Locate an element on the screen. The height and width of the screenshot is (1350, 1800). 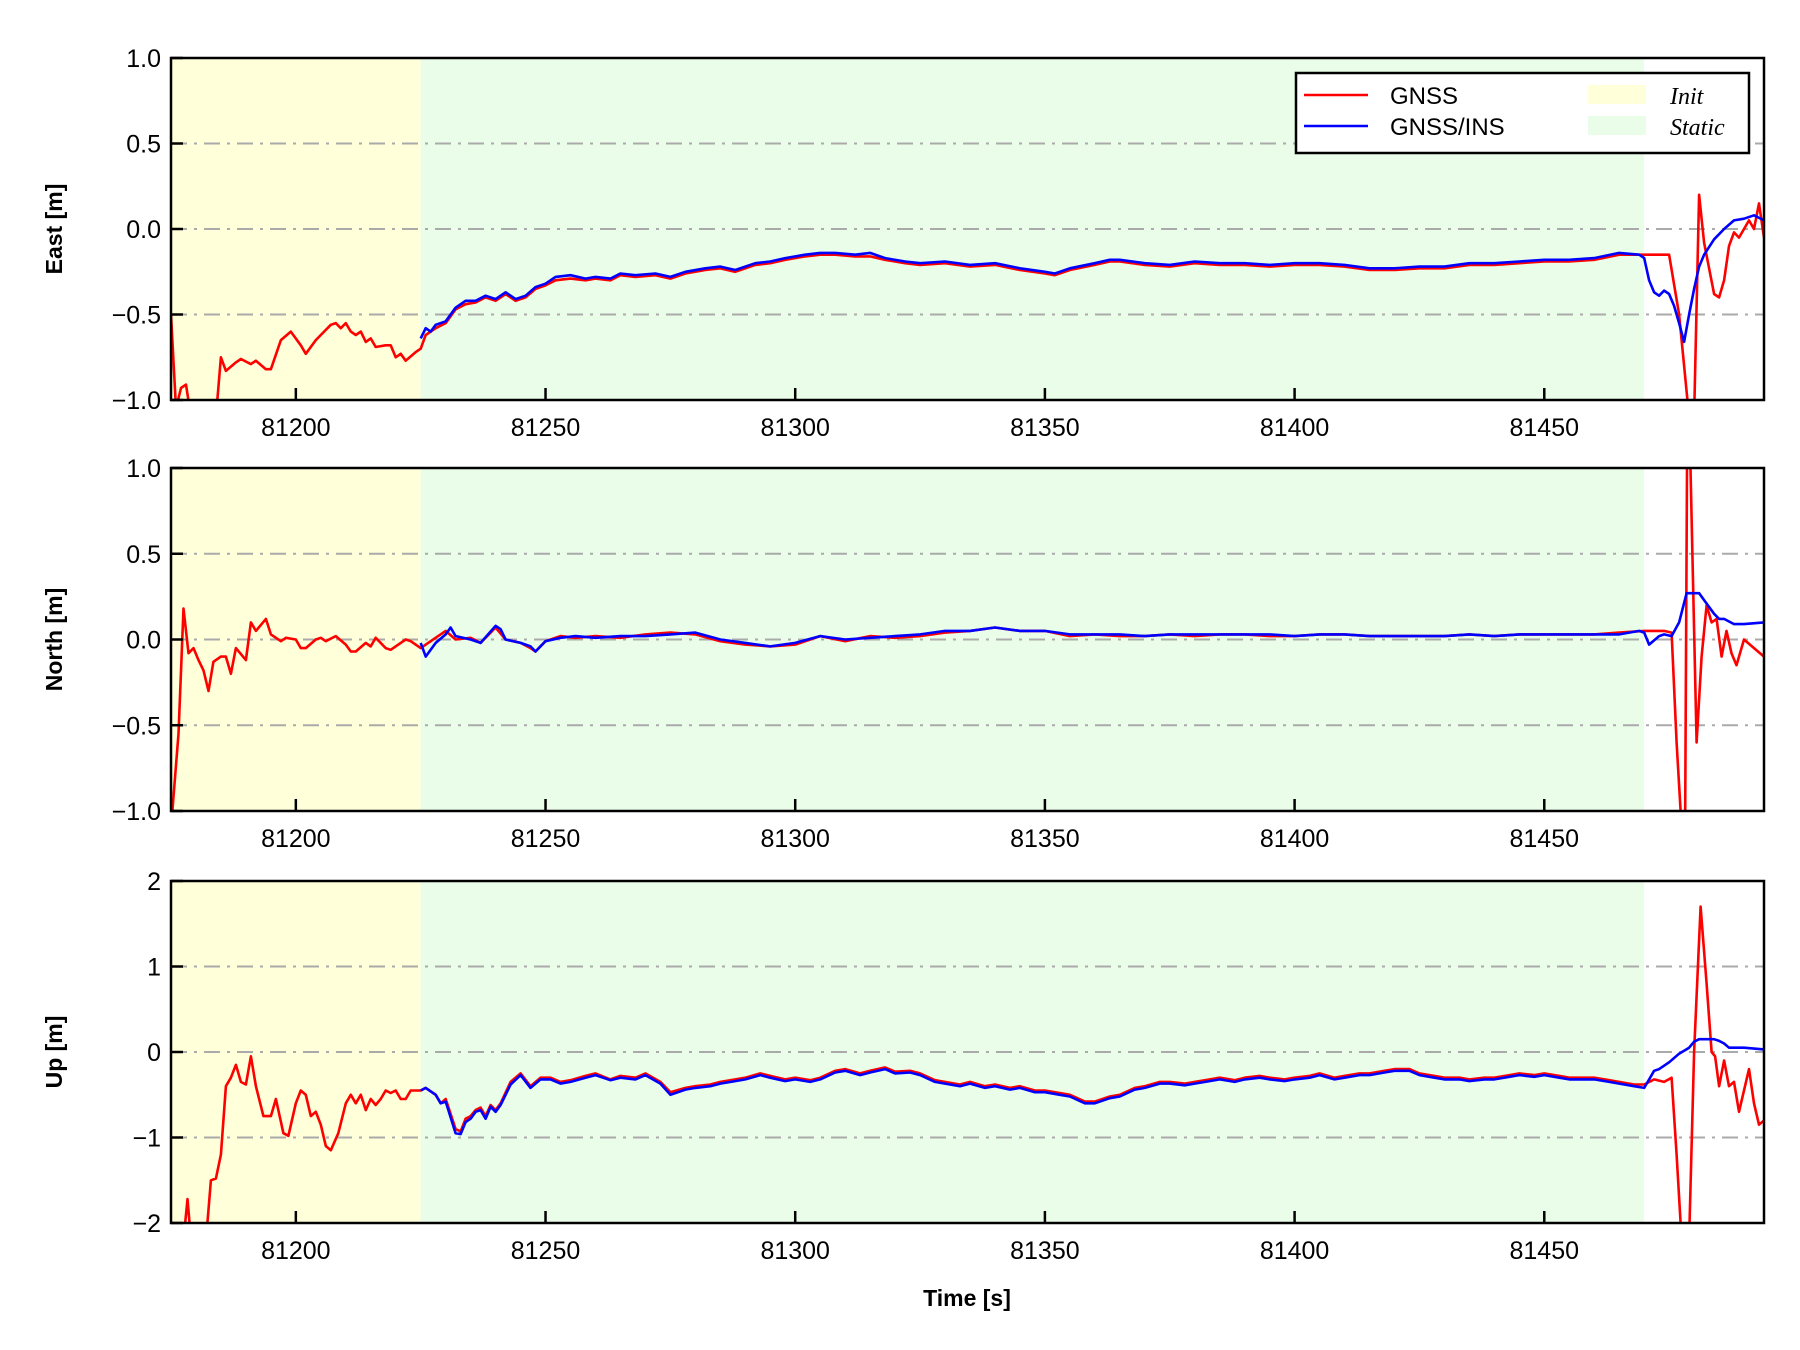
y-tick-label: 0 is located at coordinates (154, 1053).